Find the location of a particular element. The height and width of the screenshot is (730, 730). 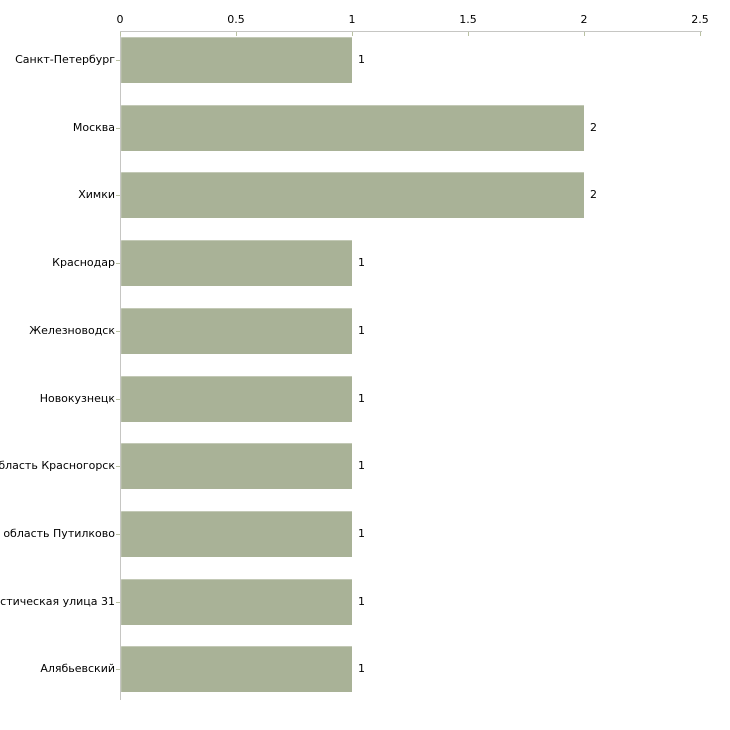

category-label-wrap: Алябьевский is located at coordinates (57, 669).